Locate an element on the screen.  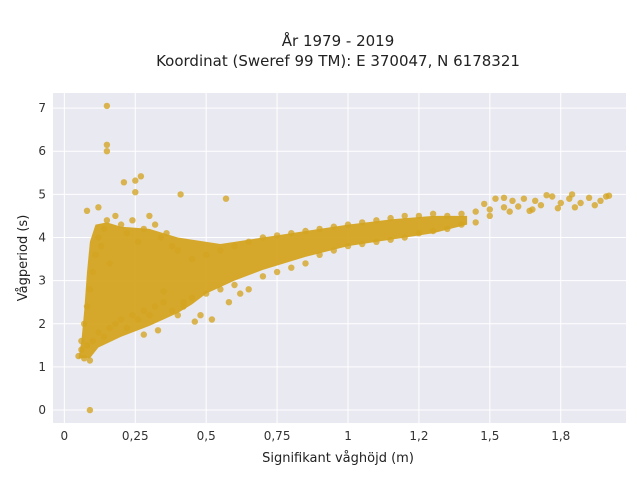
x-tick-label: 0,5 is located at coordinates (206, 436).